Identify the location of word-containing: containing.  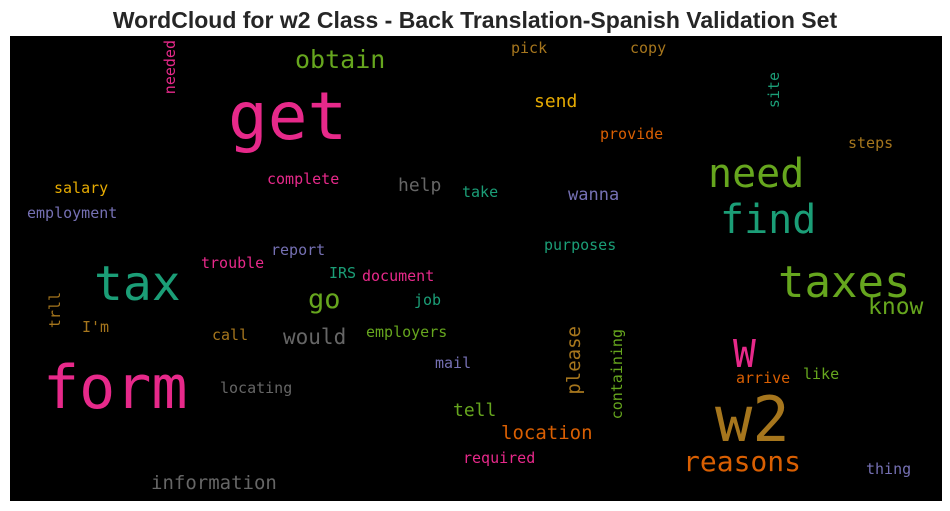
(617, 374).